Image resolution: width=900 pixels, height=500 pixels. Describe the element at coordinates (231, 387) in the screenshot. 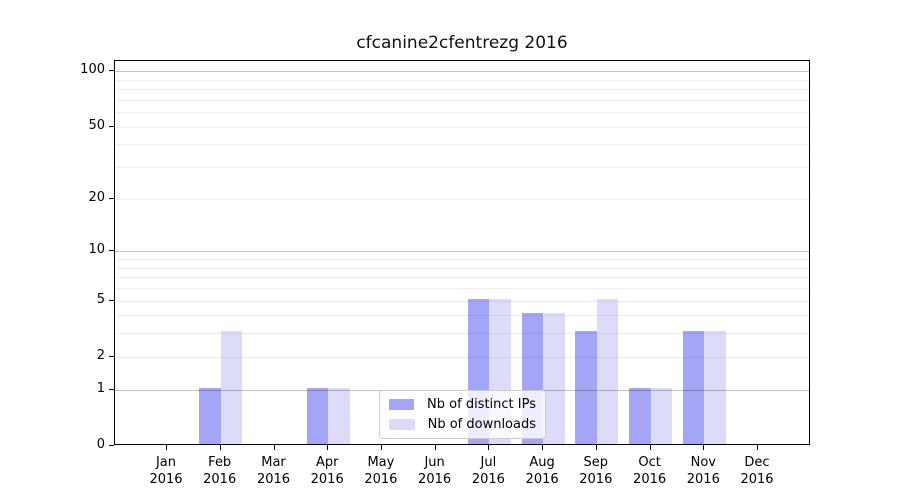

I see `bar-downloads-feb` at that location.